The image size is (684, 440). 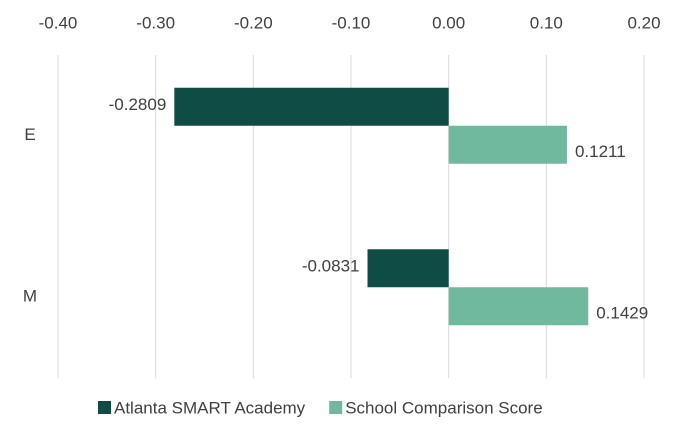 What do you see at coordinates (30, 296) in the screenshot?
I see `y-tick-label: M` at bounding box center [30, 296].